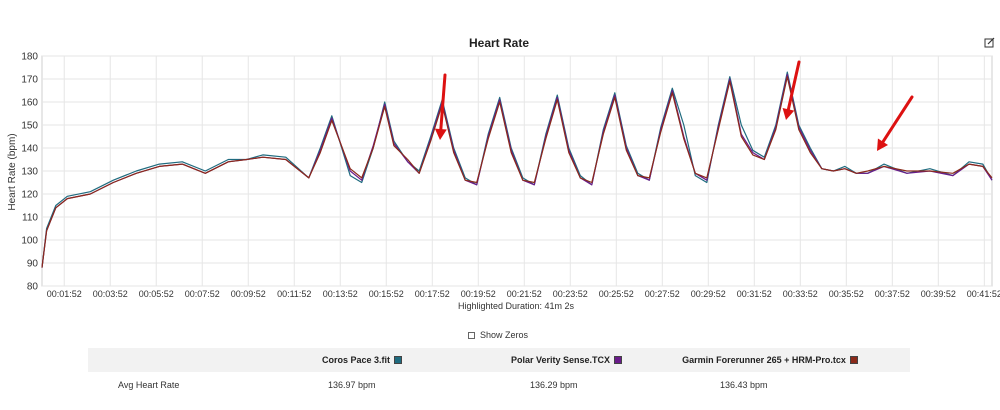  I want to click on y-tick-label: 140, so click(29, 149).